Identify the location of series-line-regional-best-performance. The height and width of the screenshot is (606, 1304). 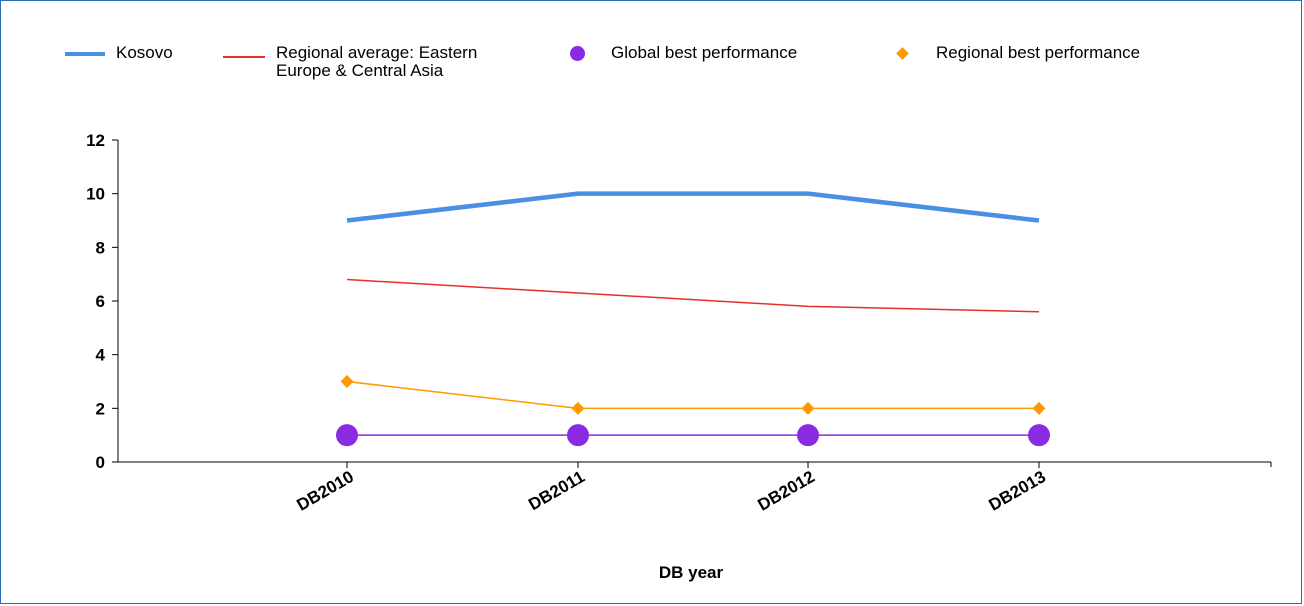
(692, 395).